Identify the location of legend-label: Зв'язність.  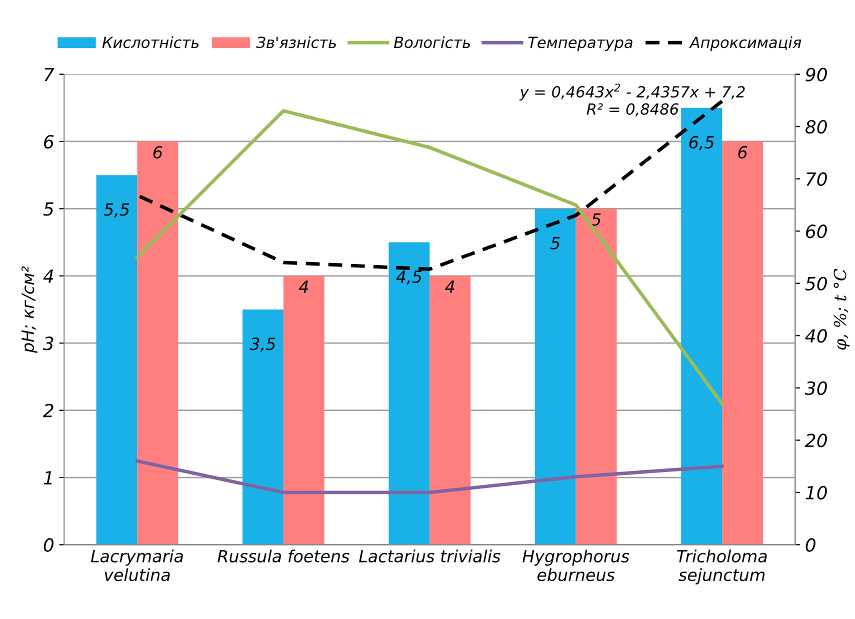
(296, 42).